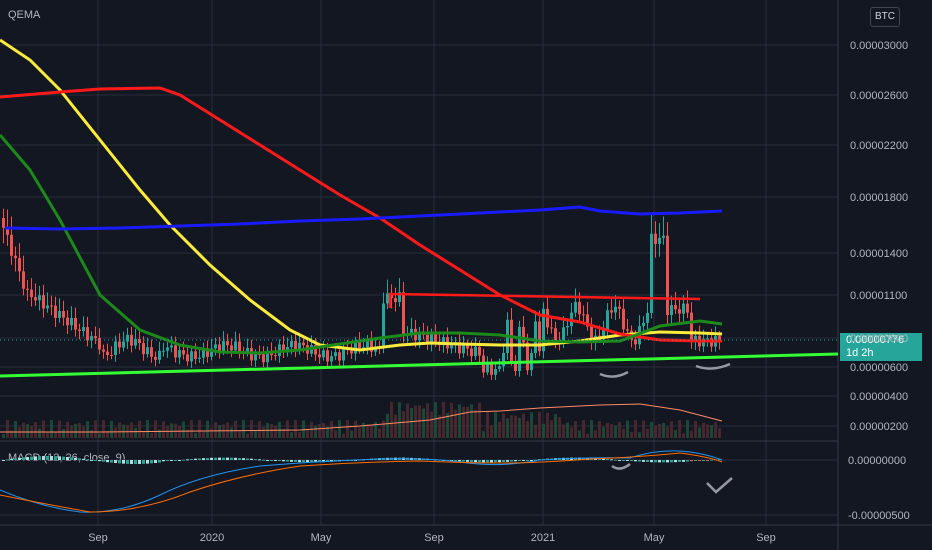 Image resolution: width=932 pixels, height=550 pixels. Describe the element at coordinates (361, 418) in the screenshot. I see `volume-ma-line` at that location.